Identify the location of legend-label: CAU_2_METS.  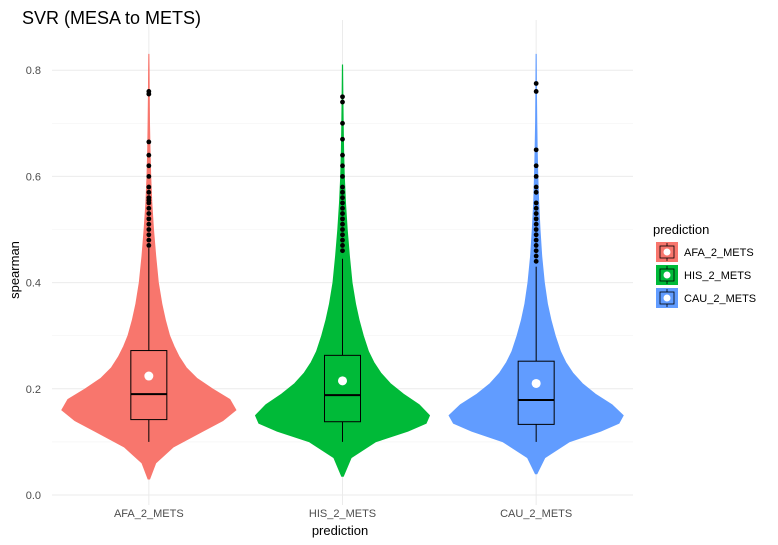
(720, 299).